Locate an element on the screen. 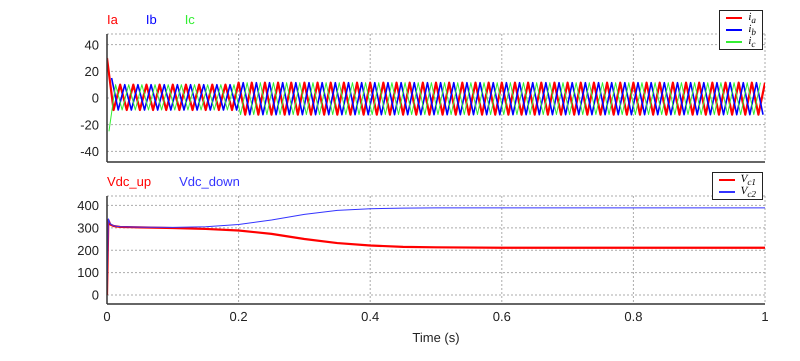 This screenshot has width=800, height=361. x-tick-label: 0.6 is located at coordinates (501, 316).